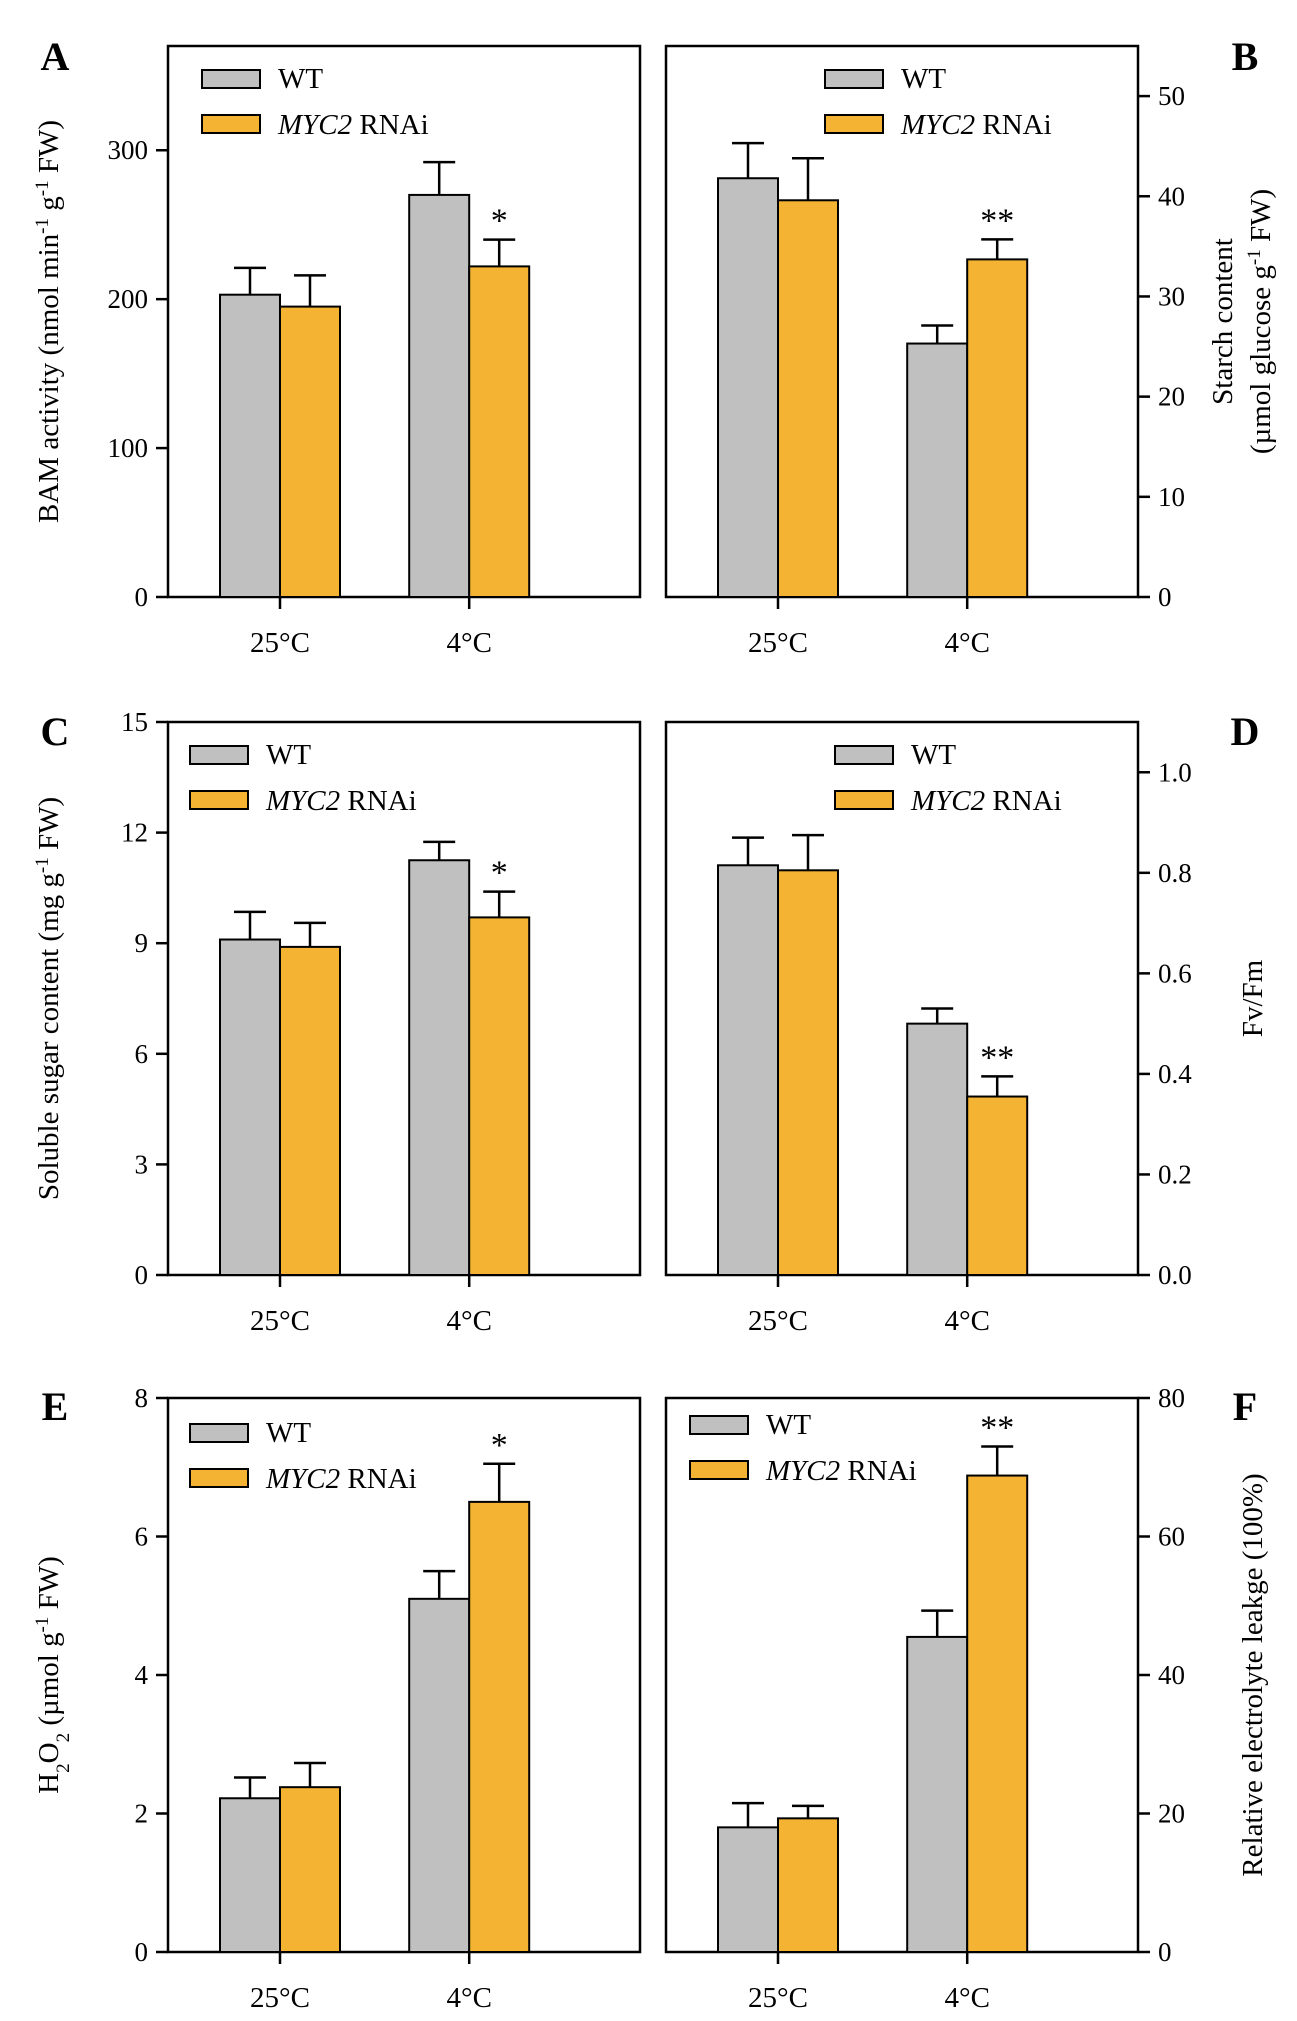 The width and height of the screenshot is (1297, 2021). What do you see at coordinates (1261, 321) in the screenshot?
I see `y-axis-label-line2: (µmol glucose g-1 FW)` at bounding box center [1261, 321].